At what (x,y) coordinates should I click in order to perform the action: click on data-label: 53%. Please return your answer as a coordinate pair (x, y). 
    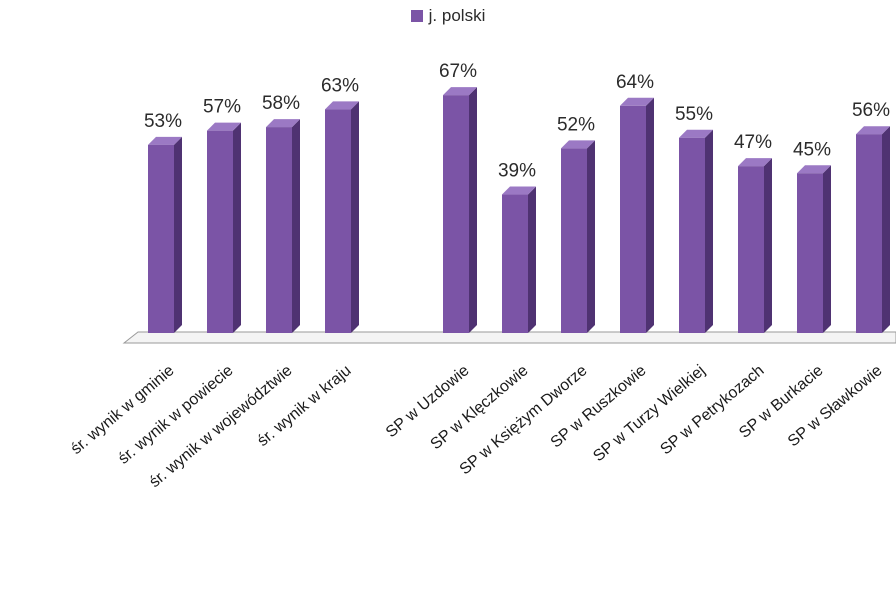
    Looking at the image, I should click on (163, 121).